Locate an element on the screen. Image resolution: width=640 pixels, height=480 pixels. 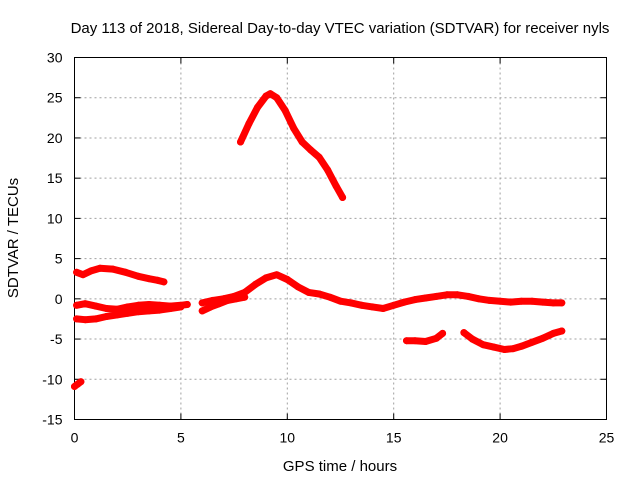
series-arc-mid-low is located at coordinates (425, 337).